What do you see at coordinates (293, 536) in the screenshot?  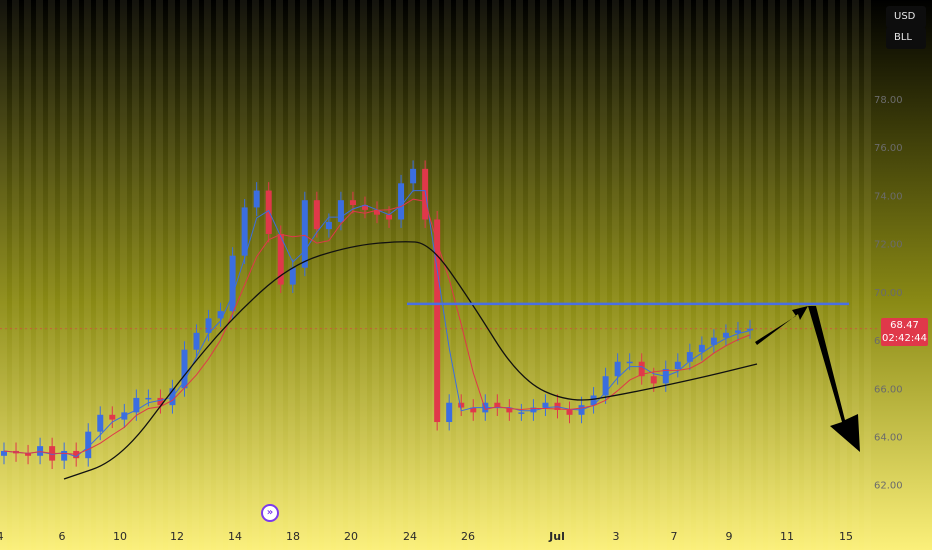 I see `x-tick-label: 18` at bounding box center [293, 536].